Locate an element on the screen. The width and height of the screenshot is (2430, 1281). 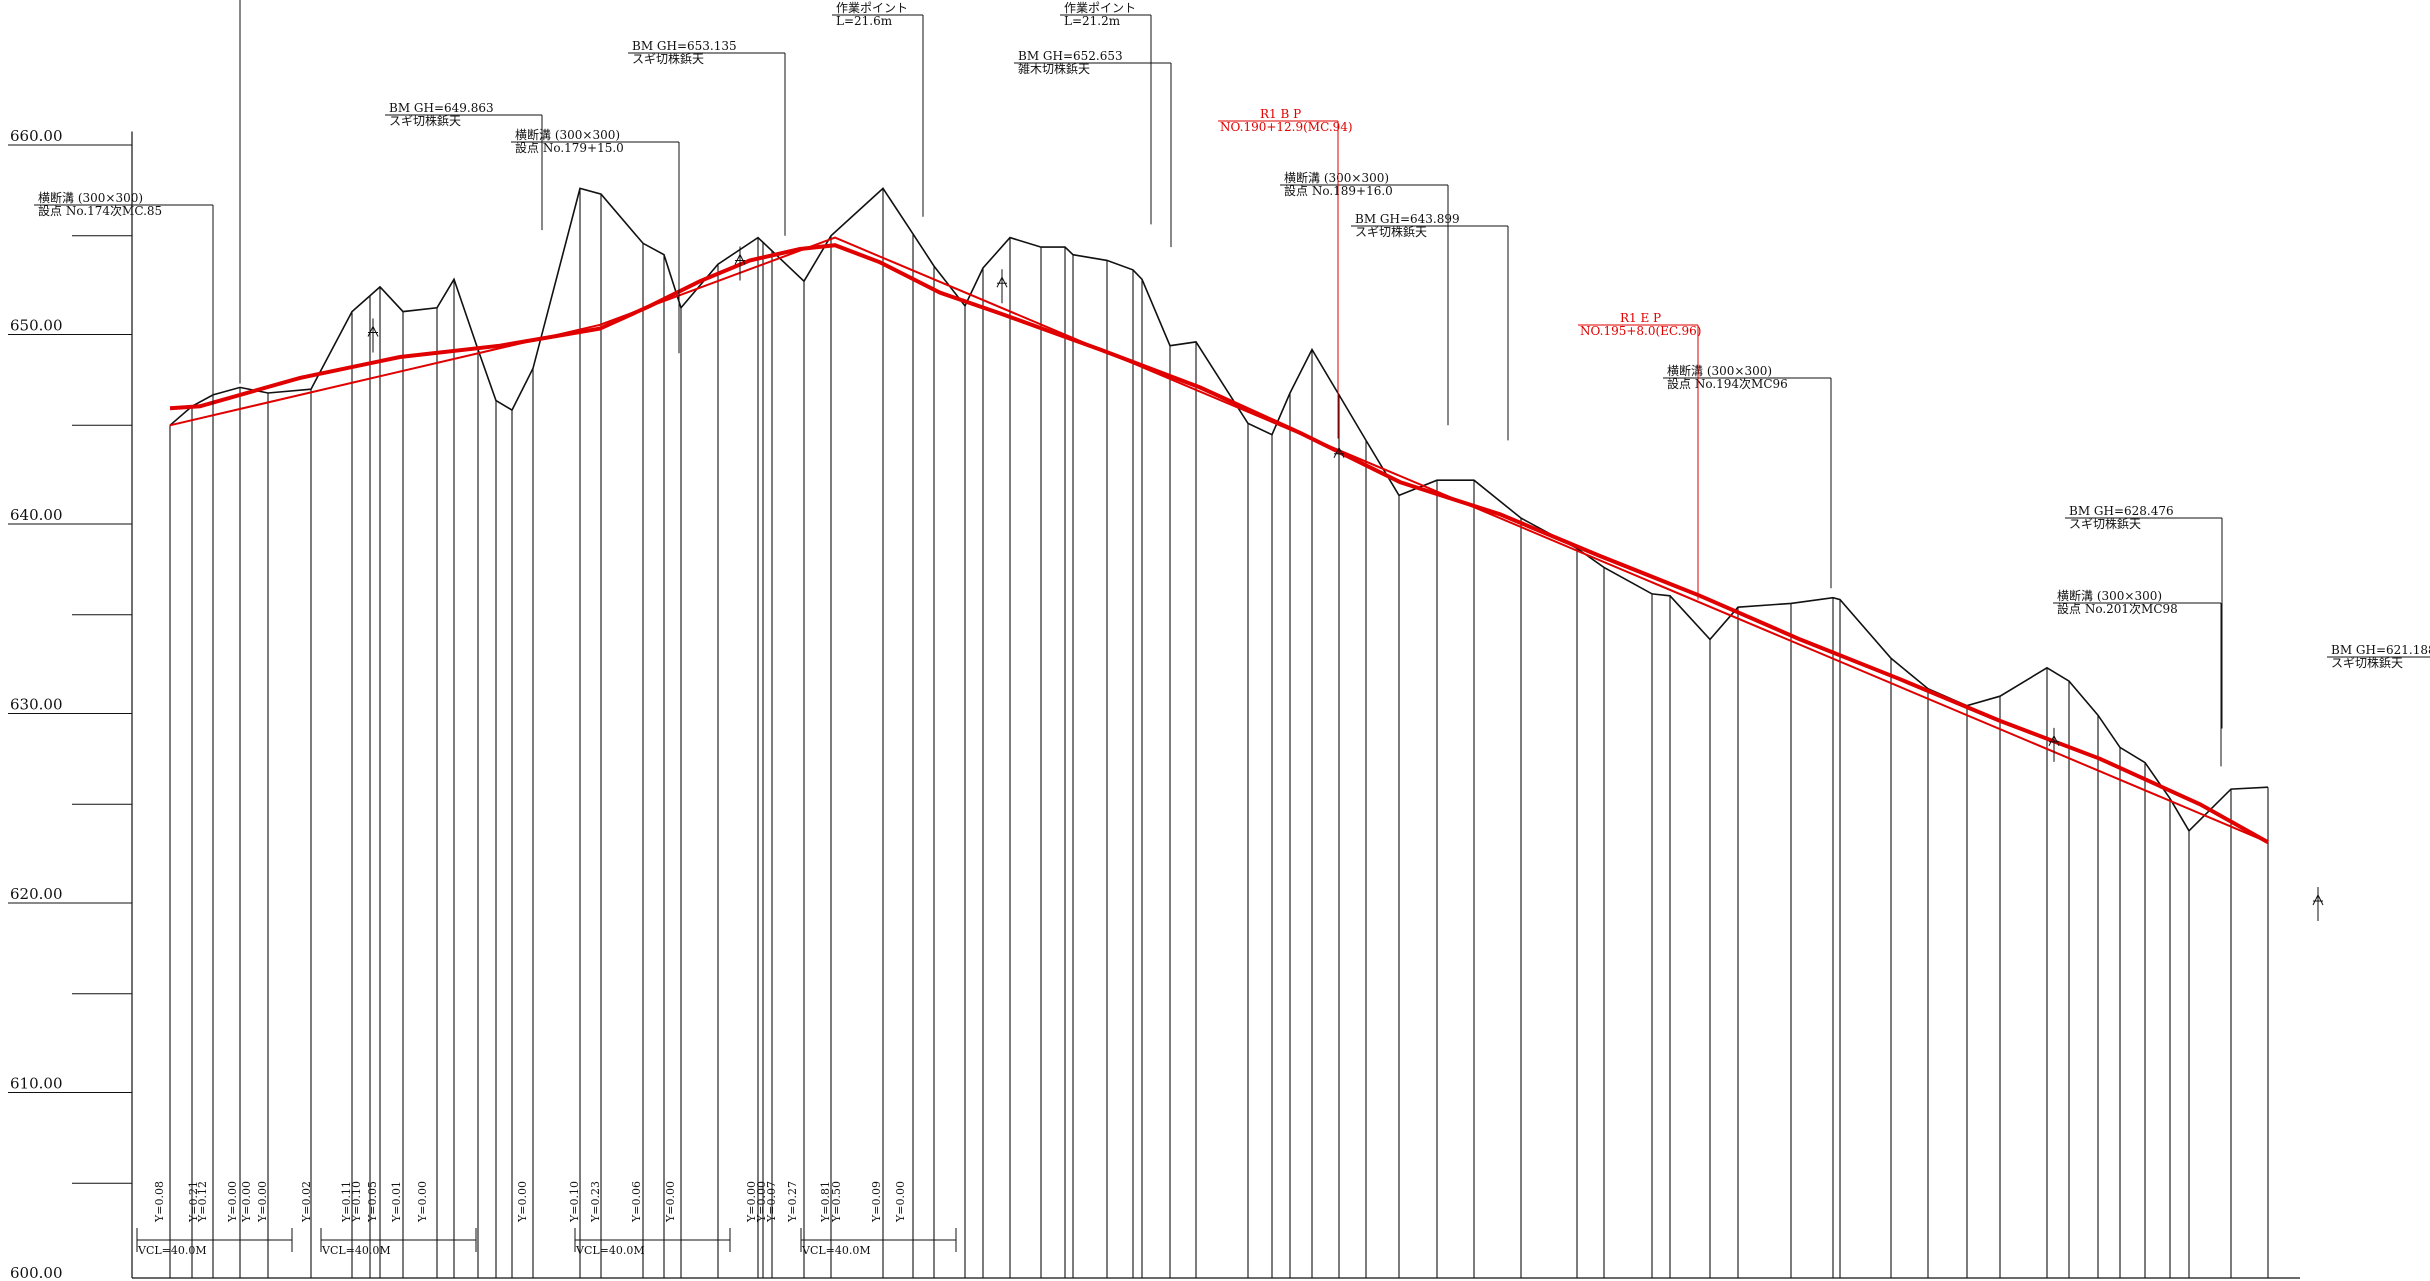
annotation-text: 雑木切株鋲天 is located at coordinates (1054, 68).